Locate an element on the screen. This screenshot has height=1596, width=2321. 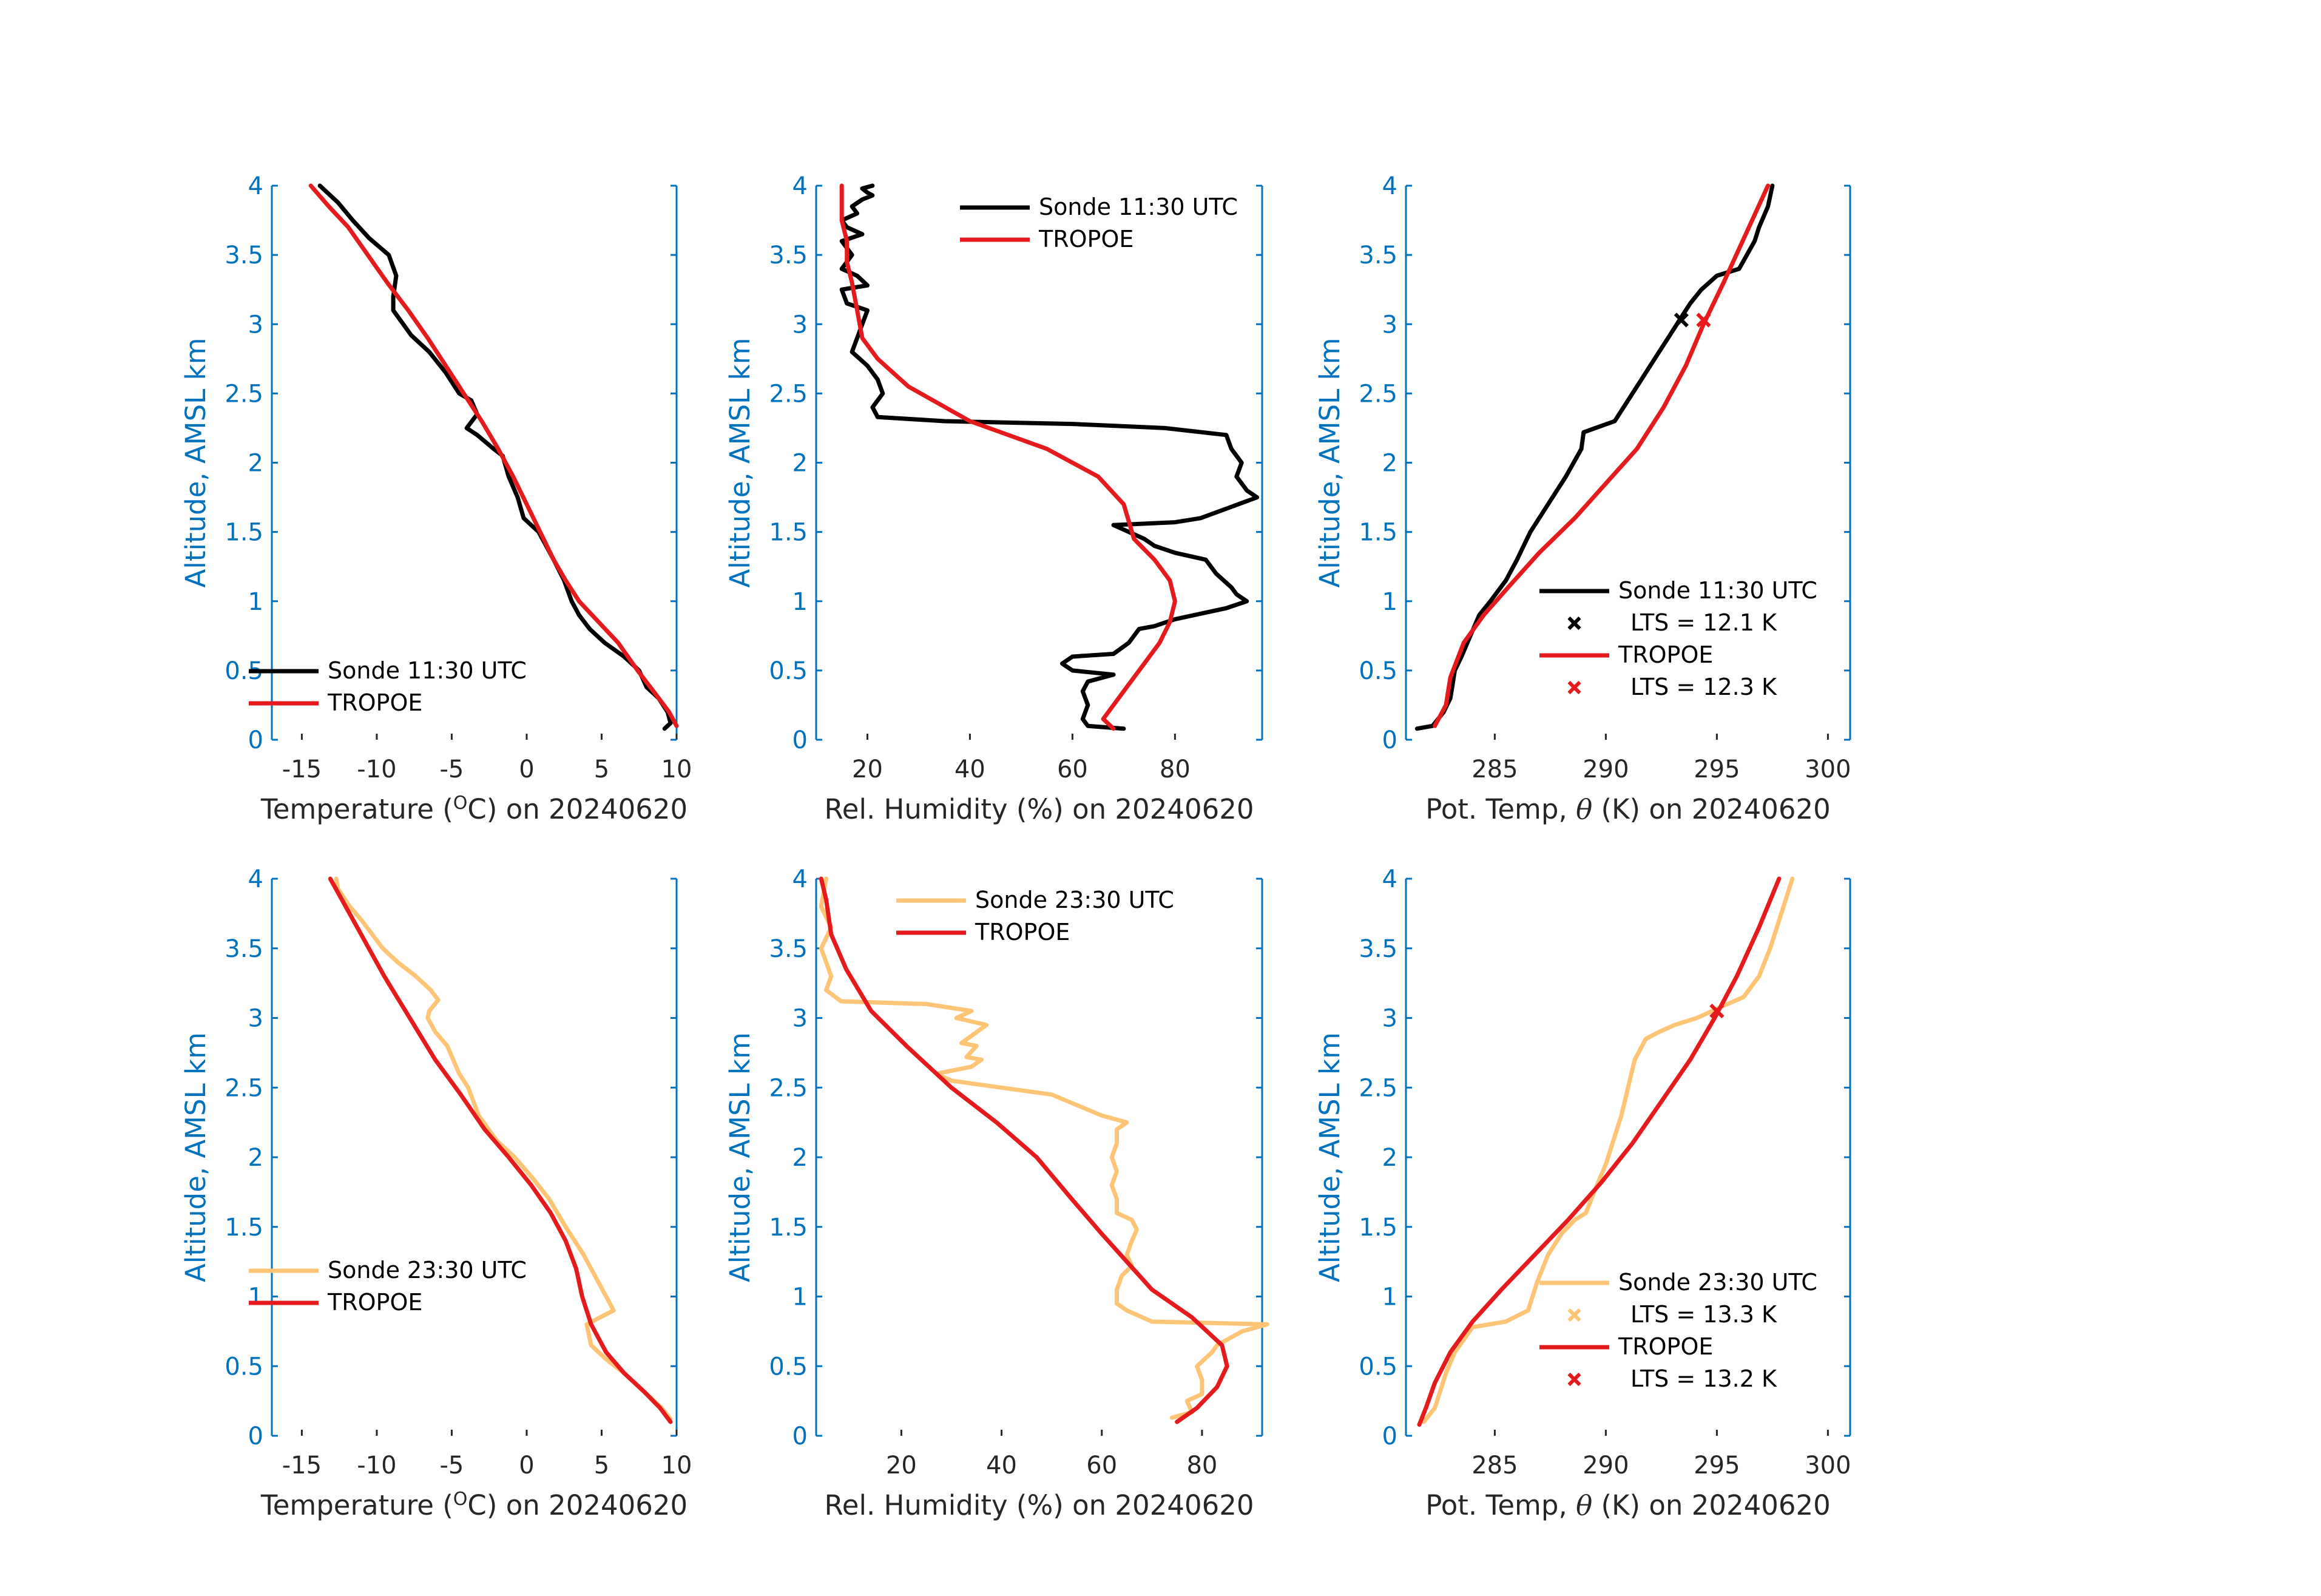
legend-entry-sonde-lts: LTS = 13.3 K is located at coordinates (1672, 1314).